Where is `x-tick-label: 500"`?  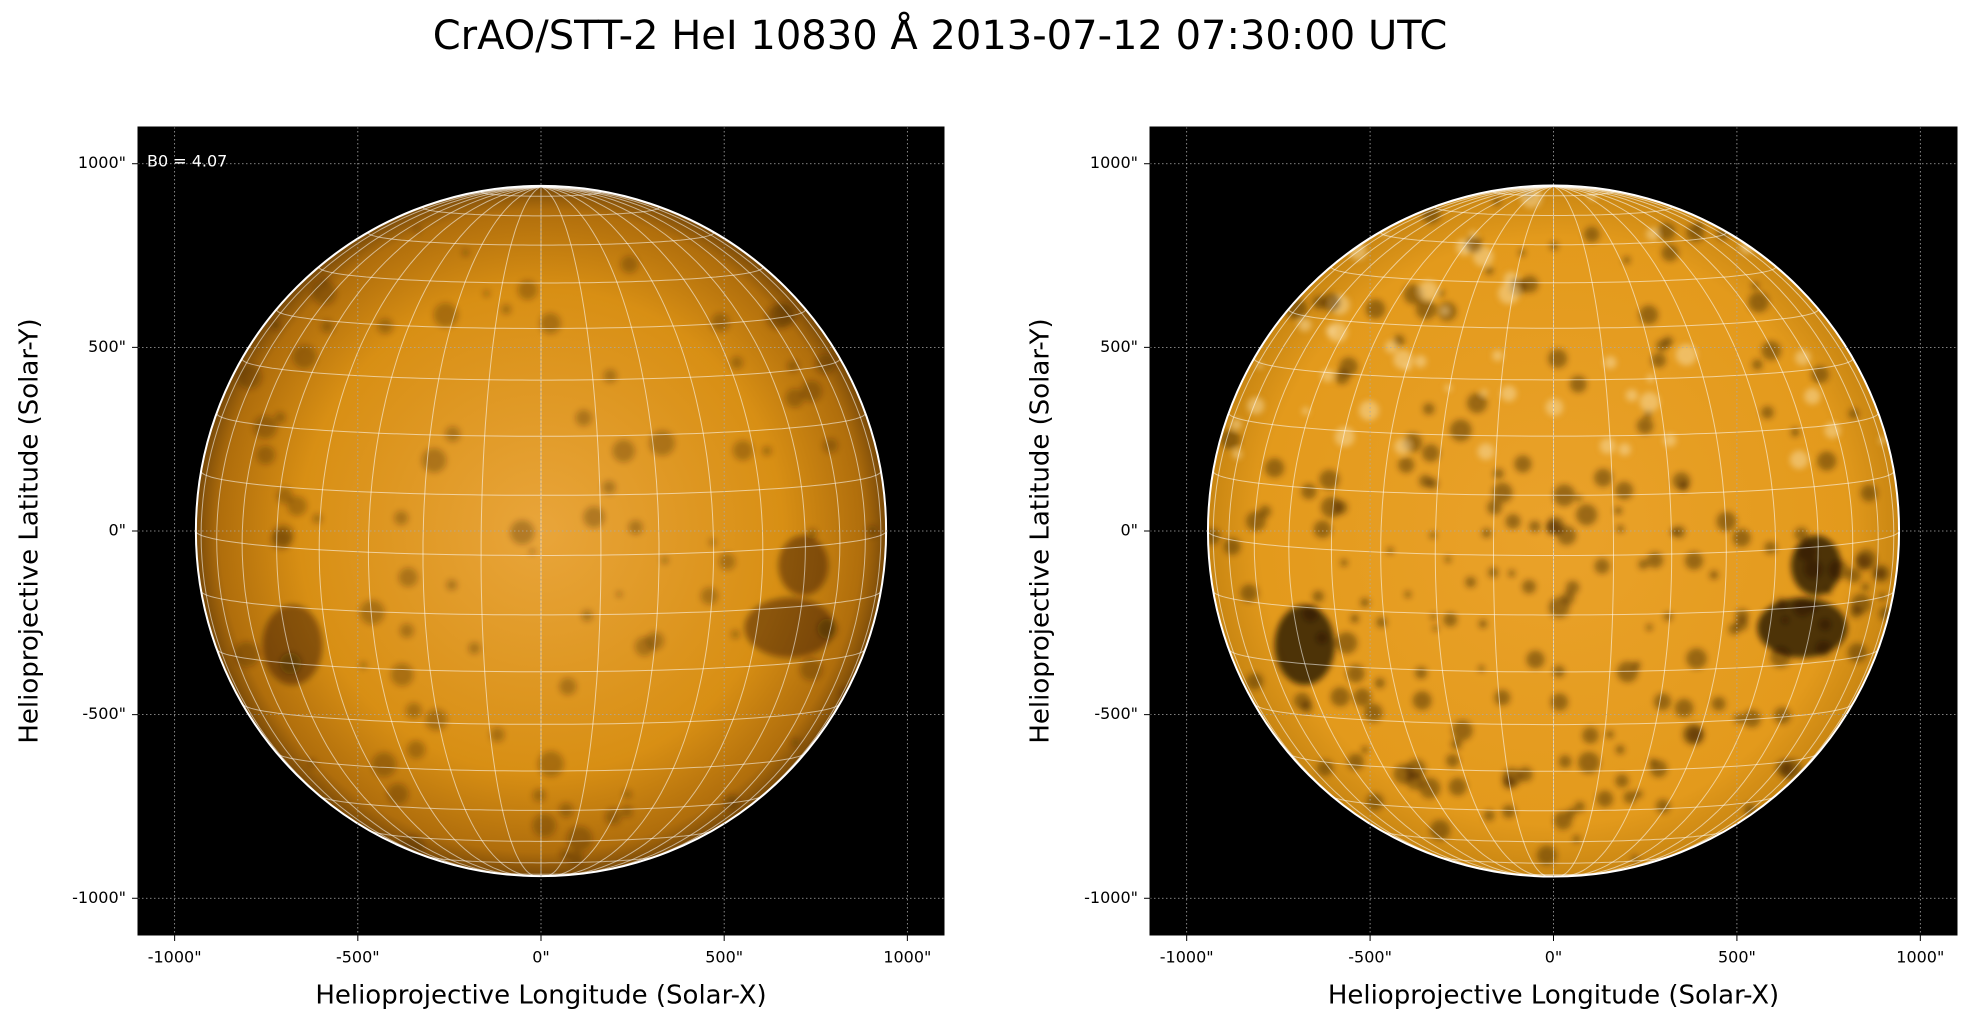 x-tick-label: 500" is located at coordinates (724, 957).